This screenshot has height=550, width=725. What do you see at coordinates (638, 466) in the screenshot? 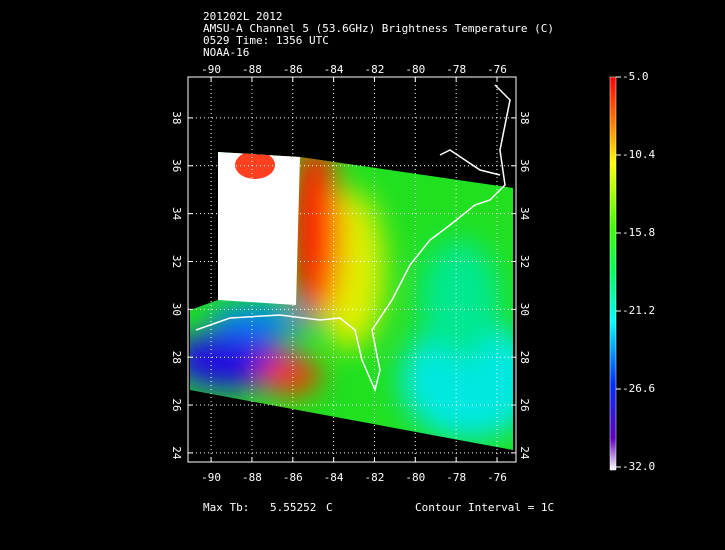
I see `colorbar-label: -32.0` at bounding box center [638, 466].